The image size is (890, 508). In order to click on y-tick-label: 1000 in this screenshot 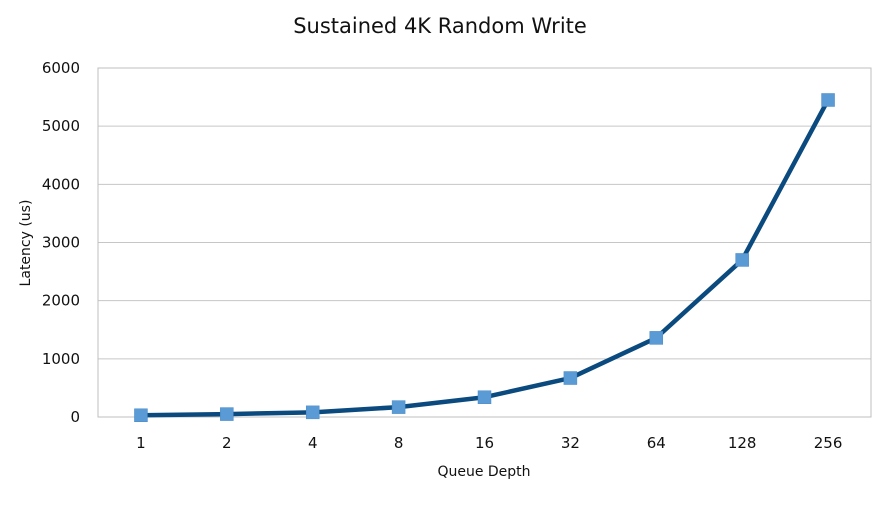, I will do `click(61, 359)`.